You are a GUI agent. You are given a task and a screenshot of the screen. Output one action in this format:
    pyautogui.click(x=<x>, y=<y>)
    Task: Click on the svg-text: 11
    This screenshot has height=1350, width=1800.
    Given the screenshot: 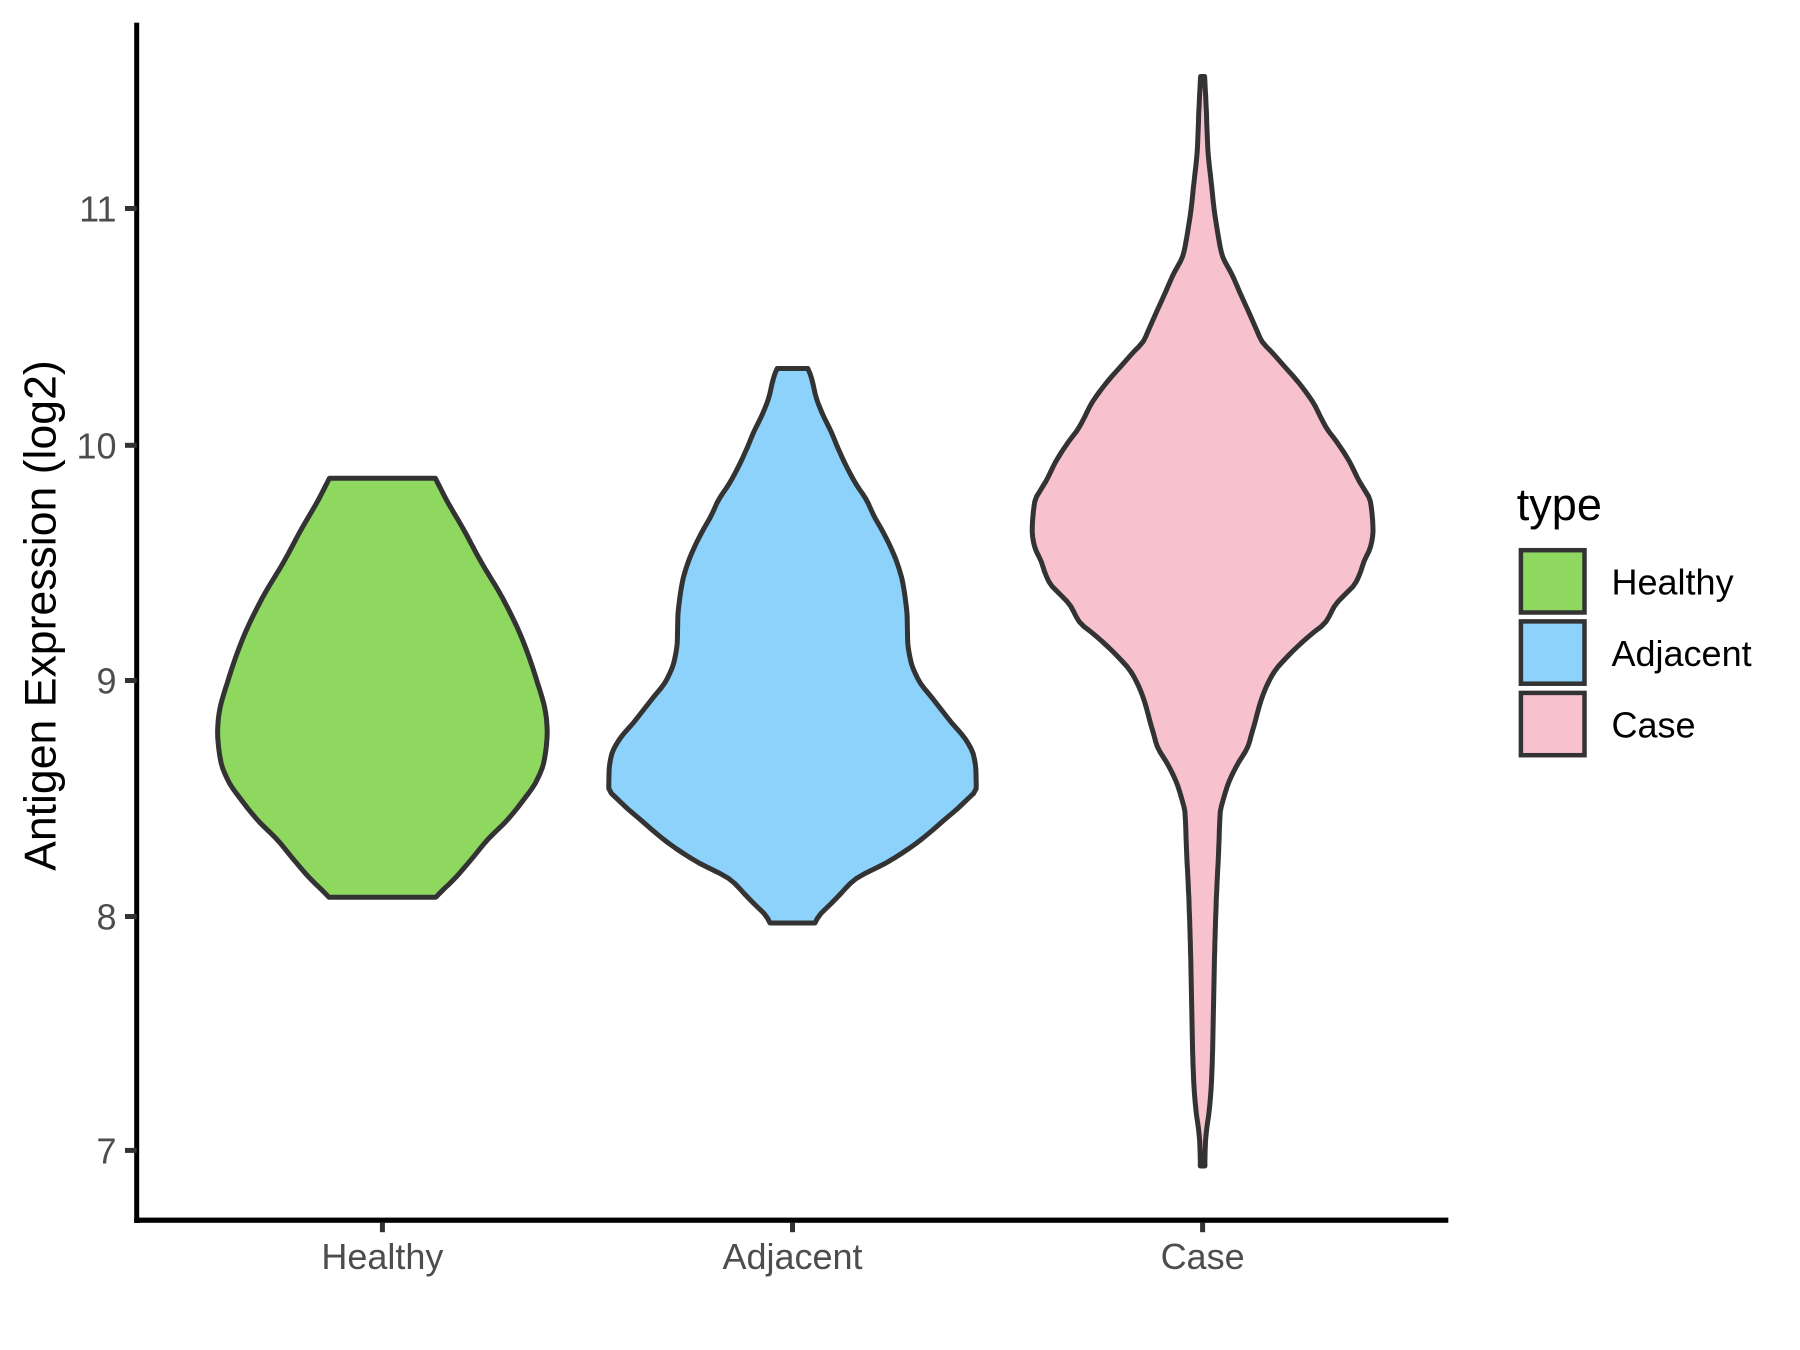 What is the action you would take?
    pyautogui.click(x=97, y=209)
    